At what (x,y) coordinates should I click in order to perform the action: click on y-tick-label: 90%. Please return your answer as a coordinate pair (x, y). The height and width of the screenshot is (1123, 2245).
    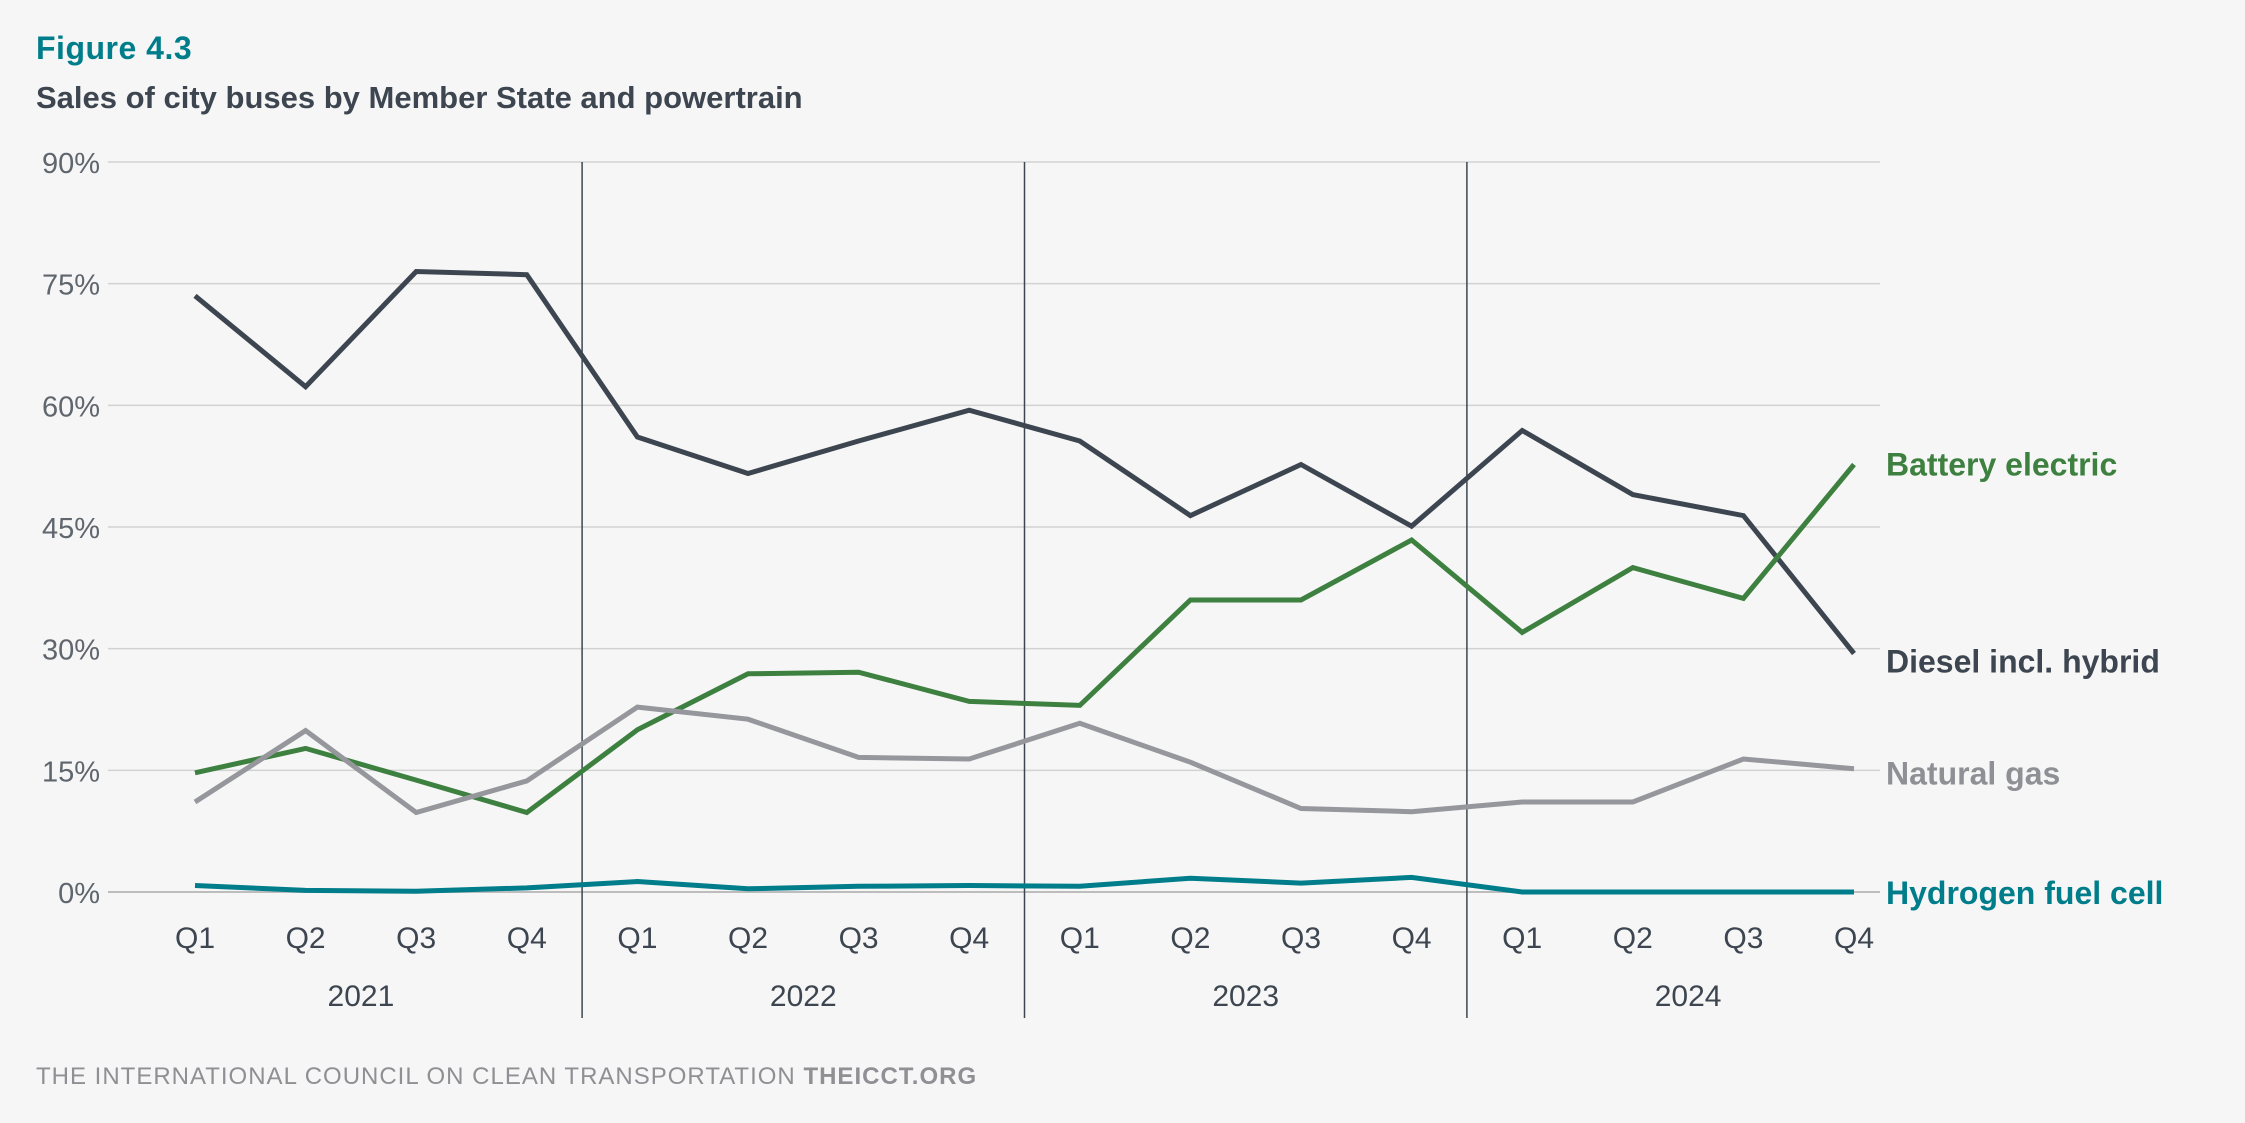
    Looking at the image, I should click on (71, 164).